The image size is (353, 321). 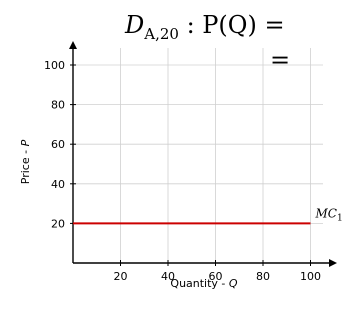 I want to click on y-tick-label-60: 60, so click(x=58, y=144).